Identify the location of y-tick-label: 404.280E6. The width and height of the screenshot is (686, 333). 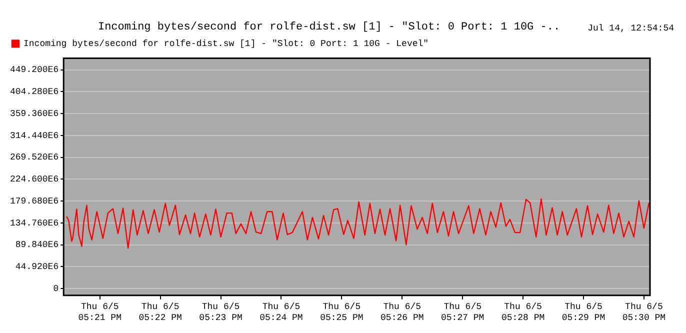
(34, 92).